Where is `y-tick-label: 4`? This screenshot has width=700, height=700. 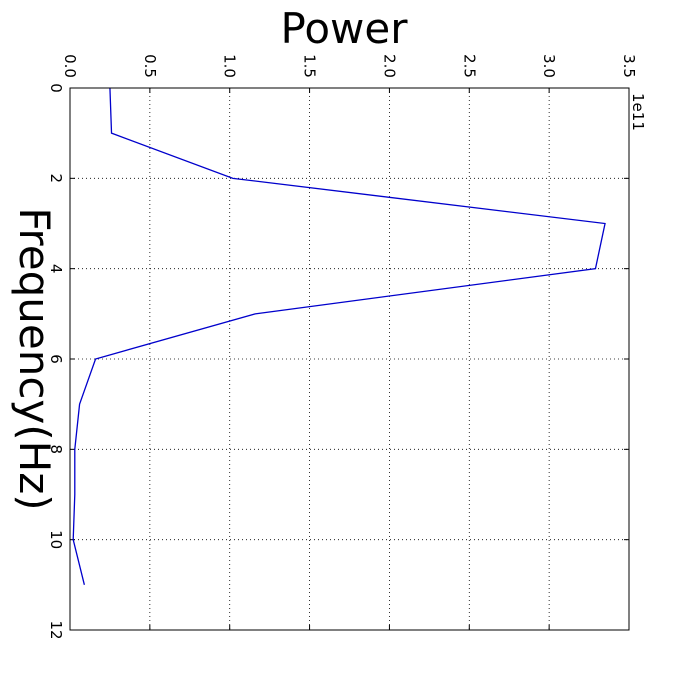
y-tick-label: 4 is located at coordinates (56, 269).